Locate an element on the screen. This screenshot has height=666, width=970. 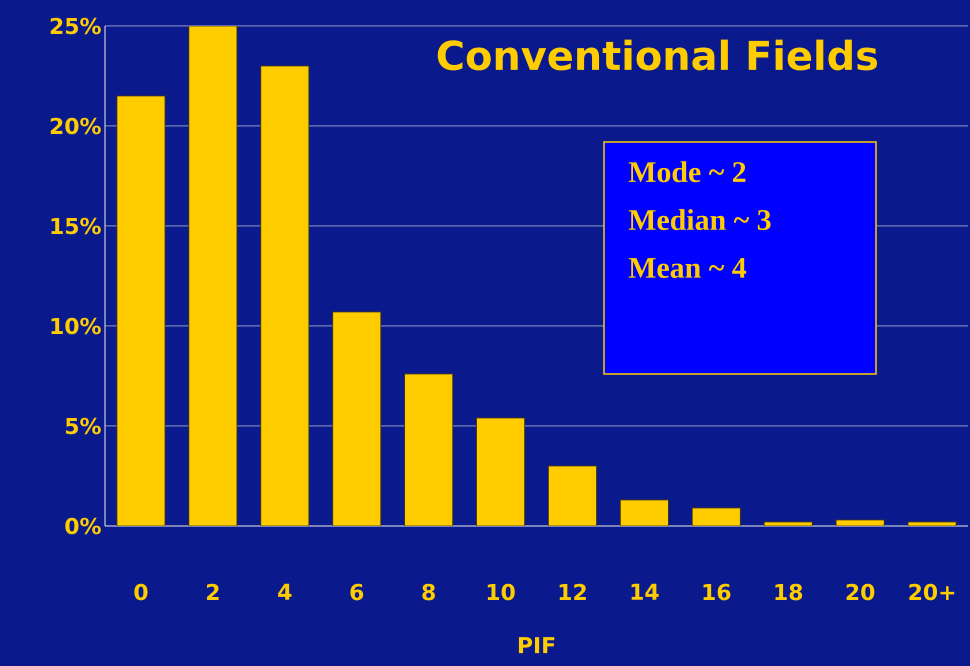
x-tick-label: 16 is located at coordinates (717, 592).